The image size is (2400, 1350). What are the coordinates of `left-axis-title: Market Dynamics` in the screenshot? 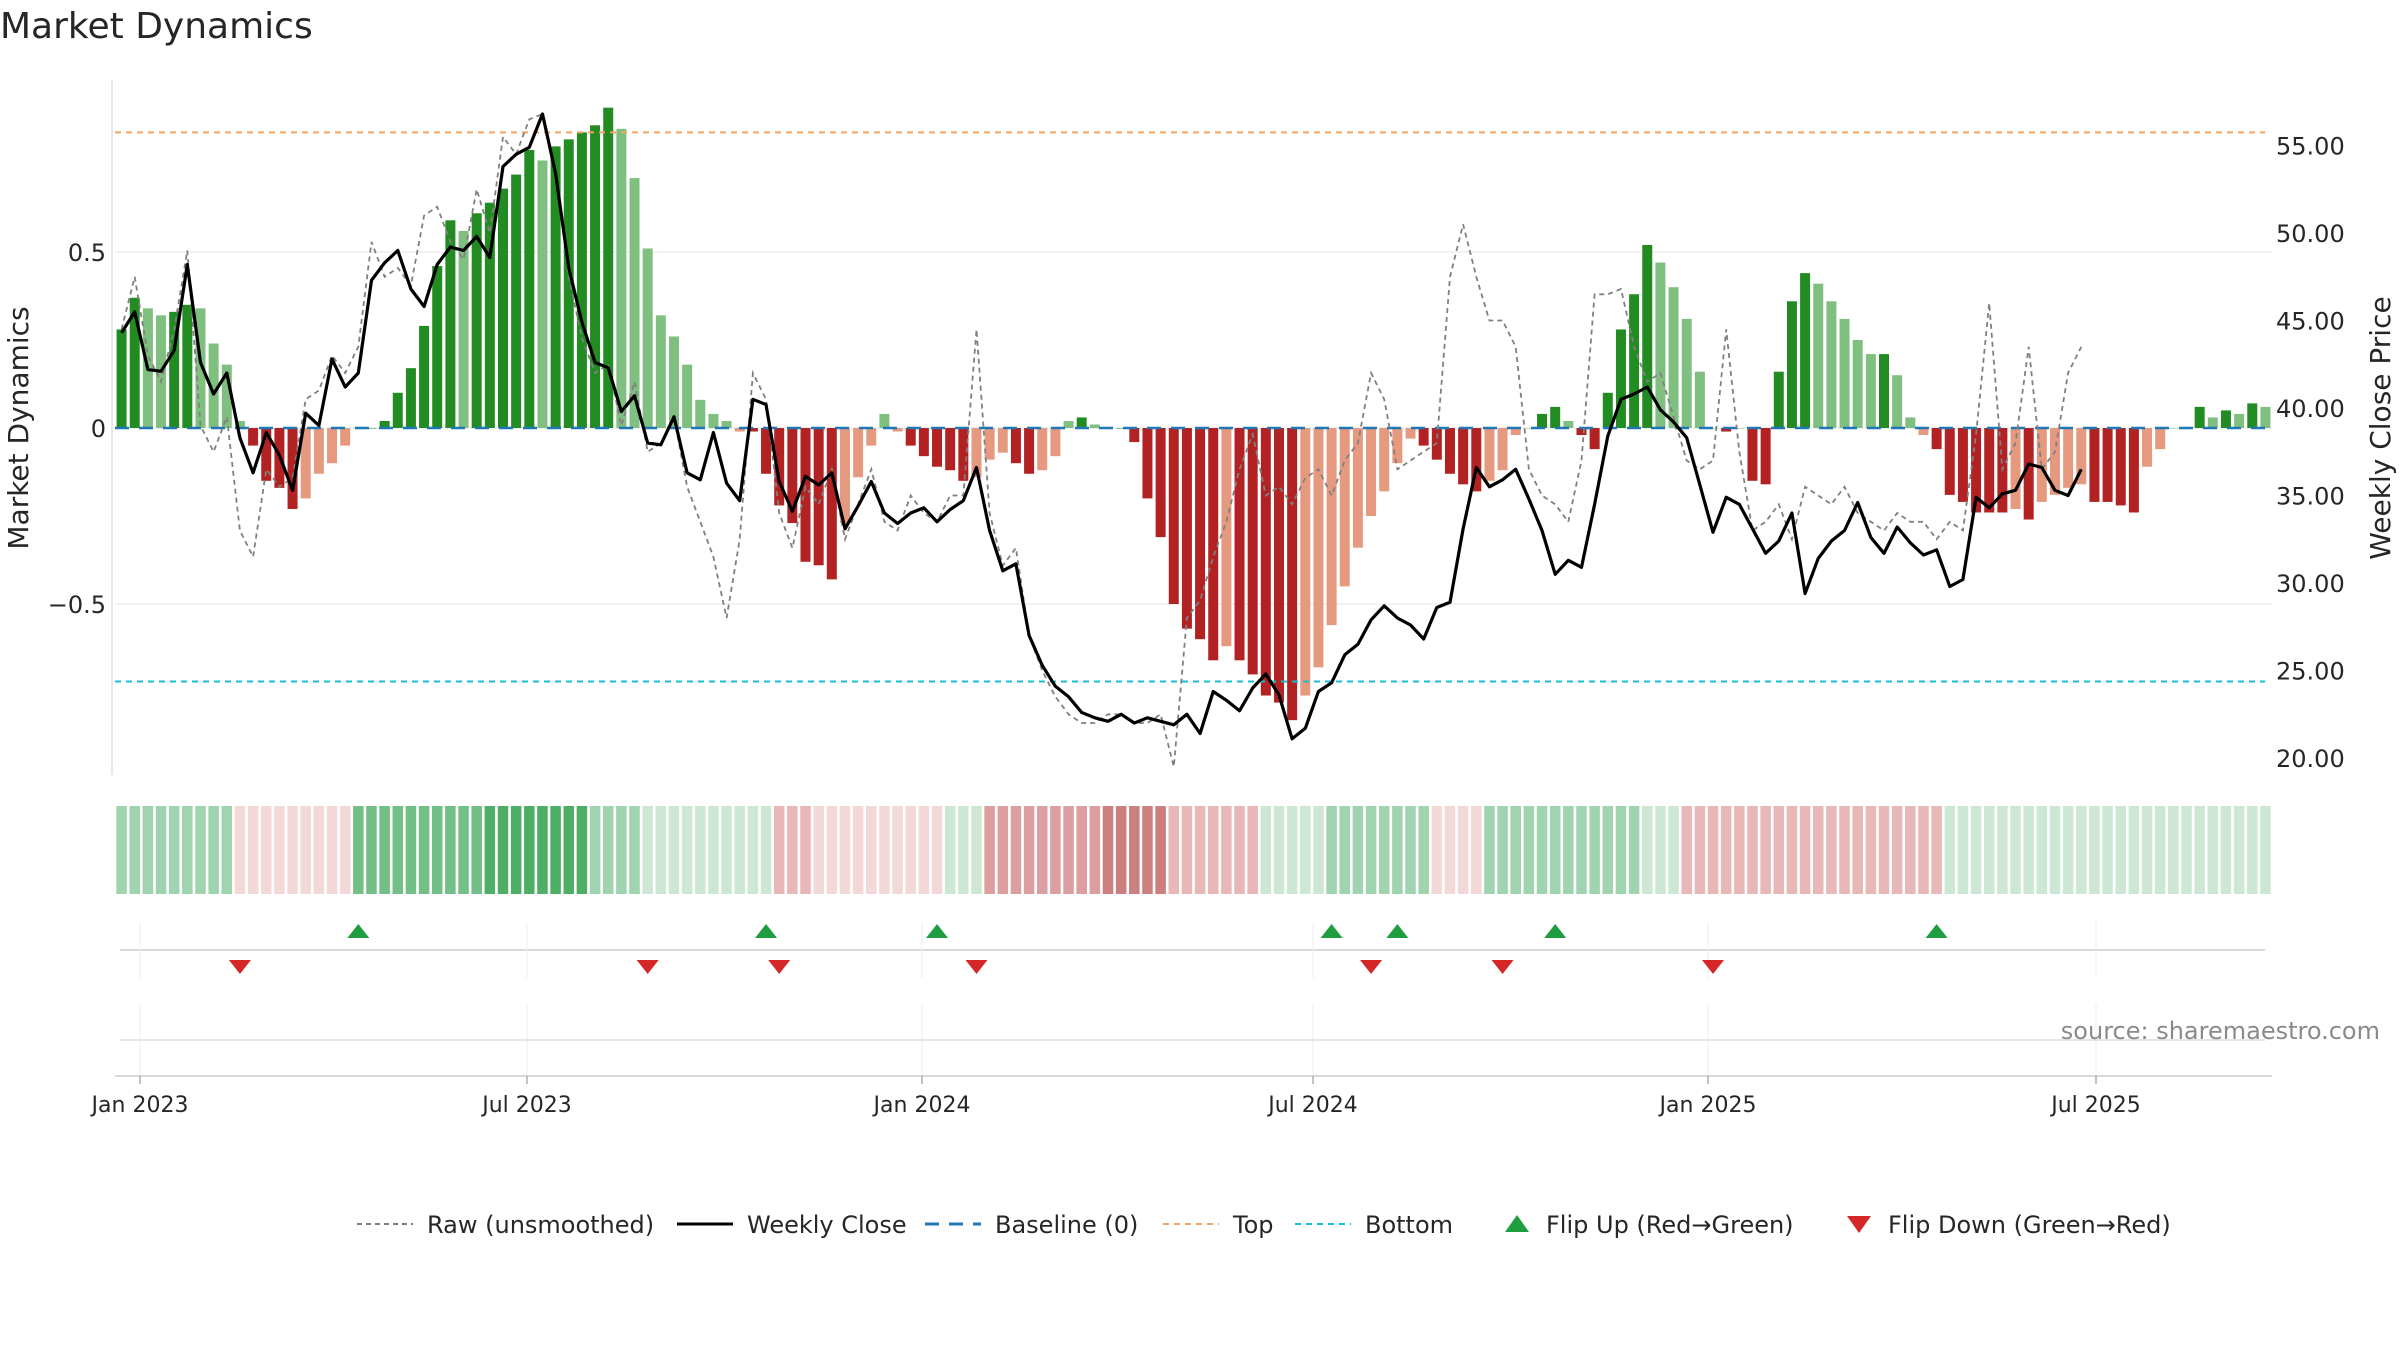 It's located at (18, 427).